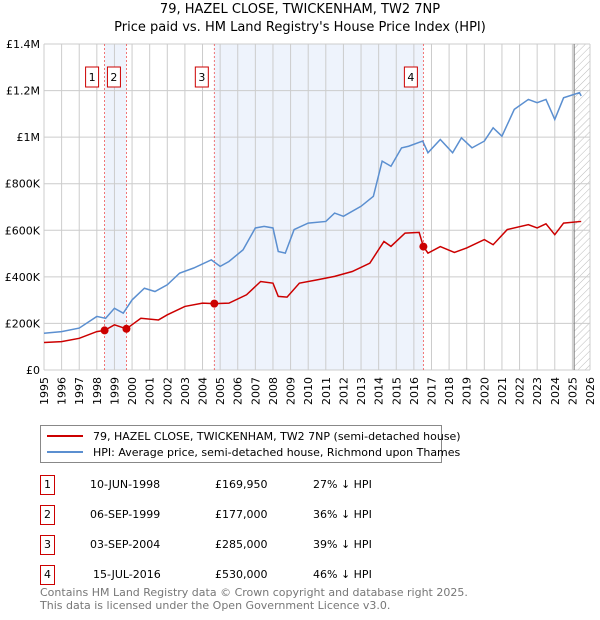 Image resolution: width=600 pixels, height=620 pixels. I want to click on x-tick-label: 2009, so click(291, 391).